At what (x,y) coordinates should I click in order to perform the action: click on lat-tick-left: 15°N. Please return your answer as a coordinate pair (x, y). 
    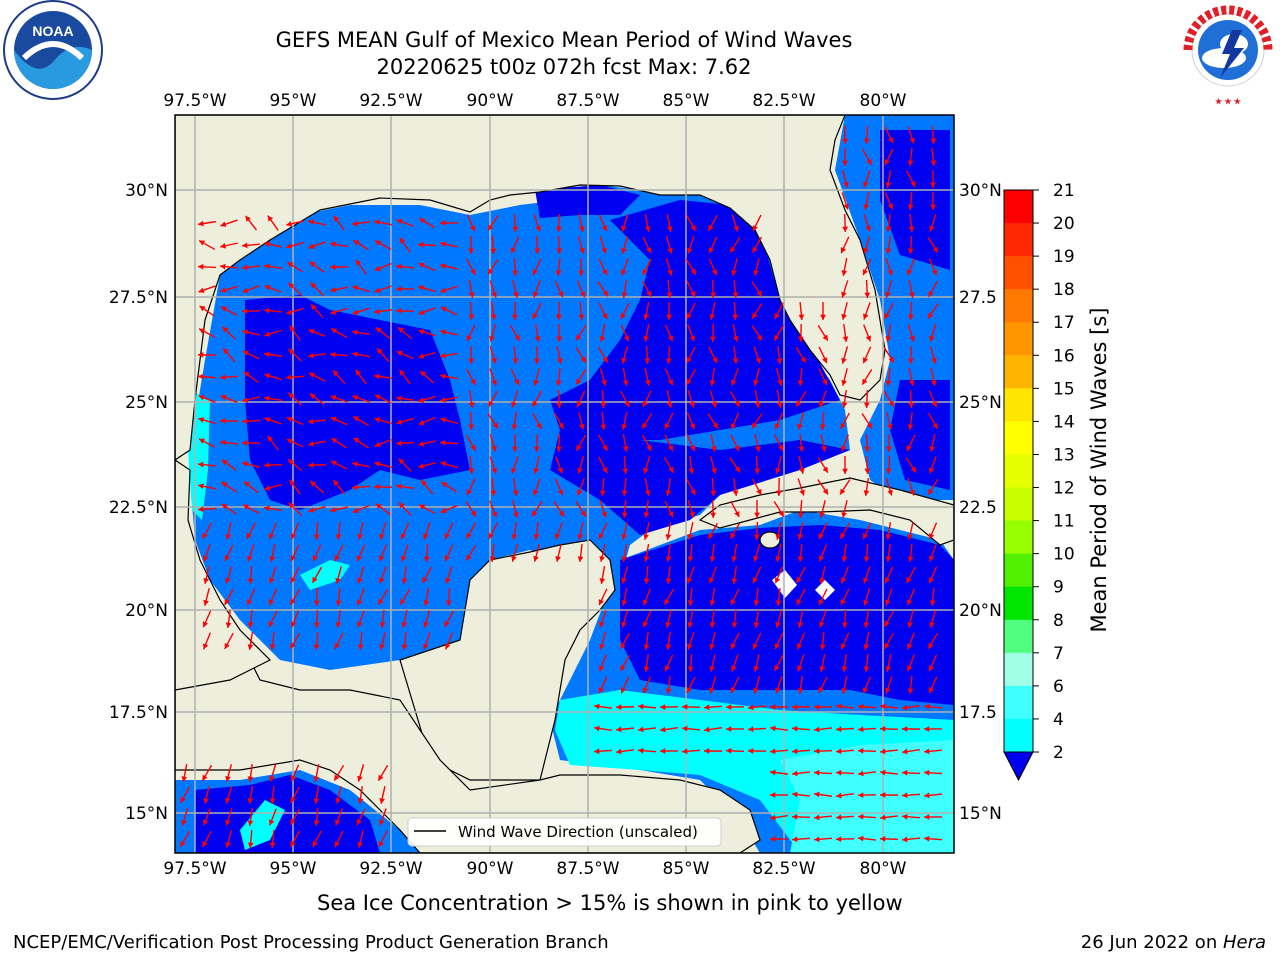
    Looking at the image, I should click on (146, 814).